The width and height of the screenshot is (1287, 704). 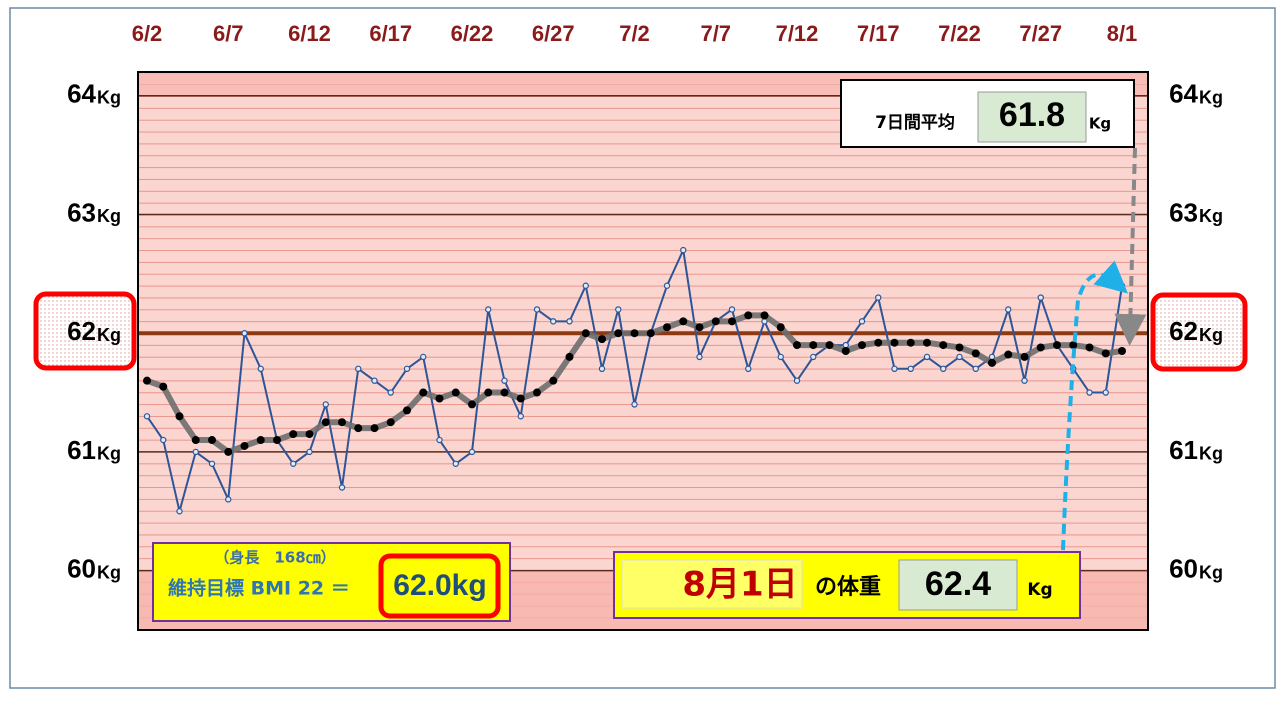 I want to click on latest-caption: の体重, so click(x=848, y=587).